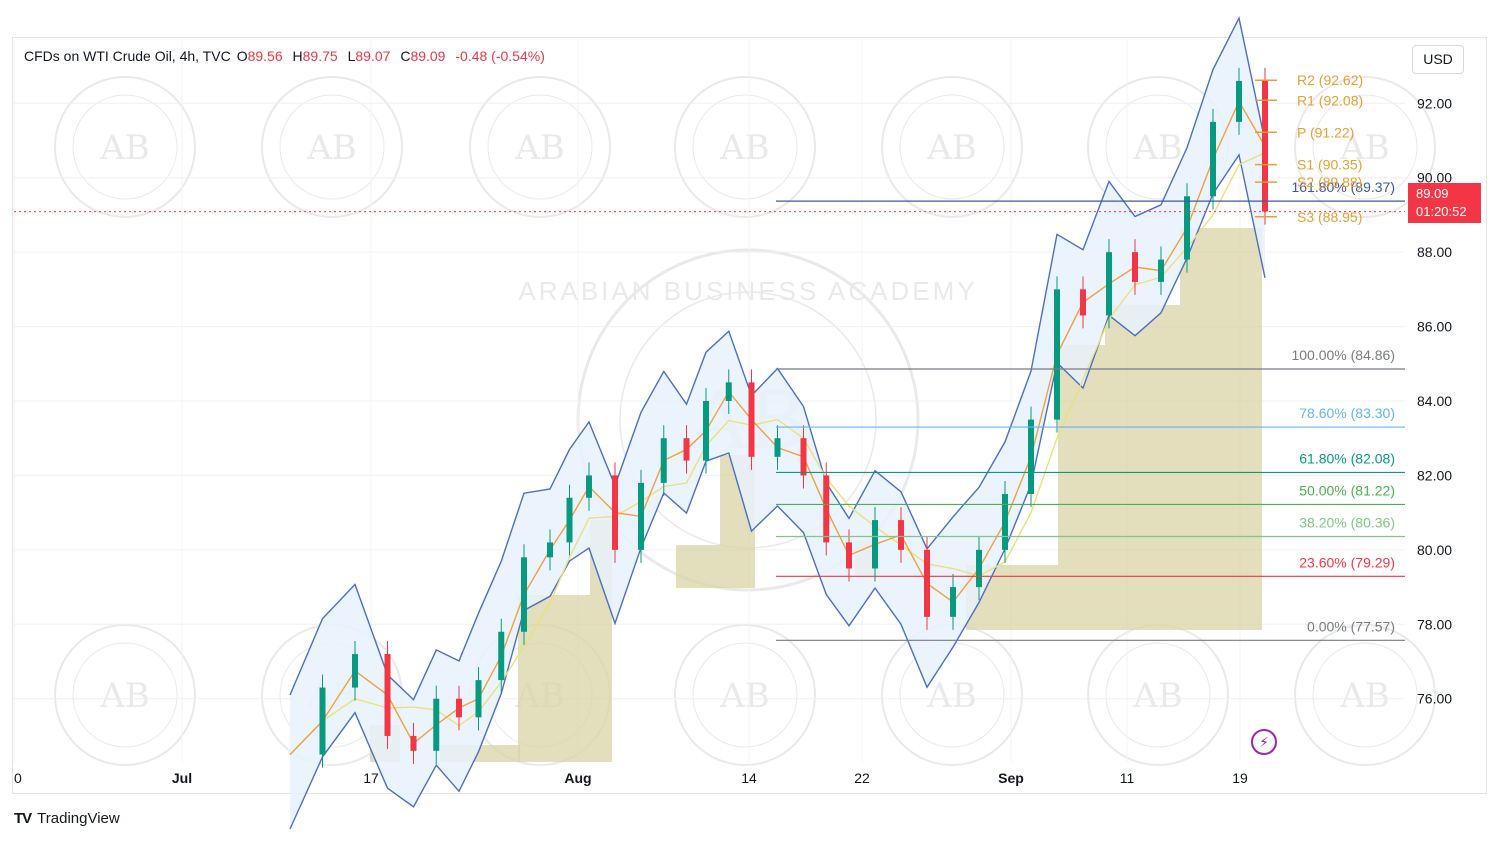 This screenshot has height=844, width=1500. Describe the element at coordinates (1329, 165) in the screenshot. I see `pivot-label: S1 (90.35)` at that location.